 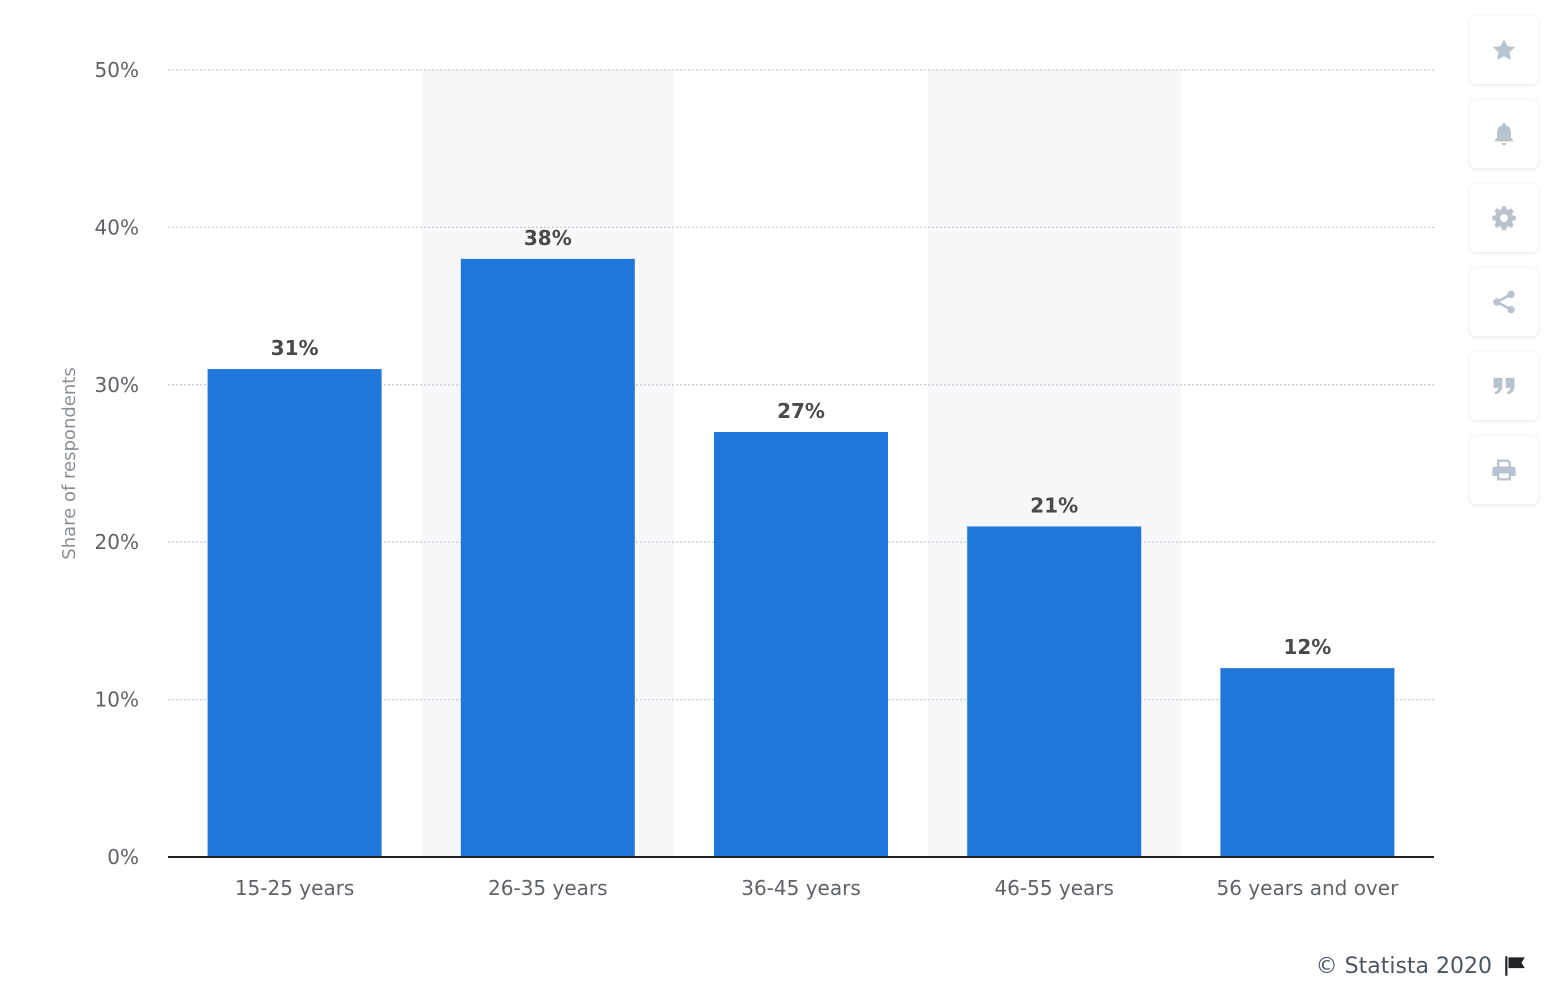 I want to click on data-label: 38%, so click(x=548, y=238).